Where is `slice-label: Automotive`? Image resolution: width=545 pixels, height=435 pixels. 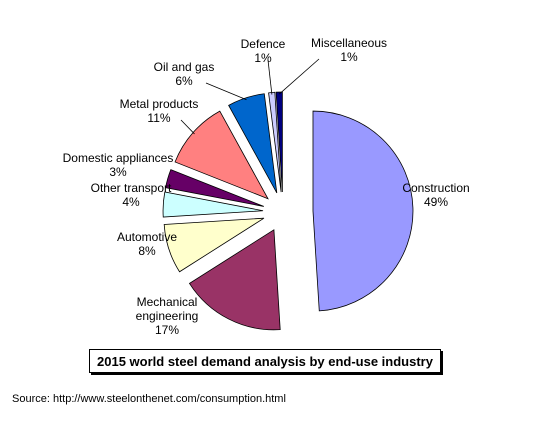 slice-label: Automotive is located at coordinates (147, 237).